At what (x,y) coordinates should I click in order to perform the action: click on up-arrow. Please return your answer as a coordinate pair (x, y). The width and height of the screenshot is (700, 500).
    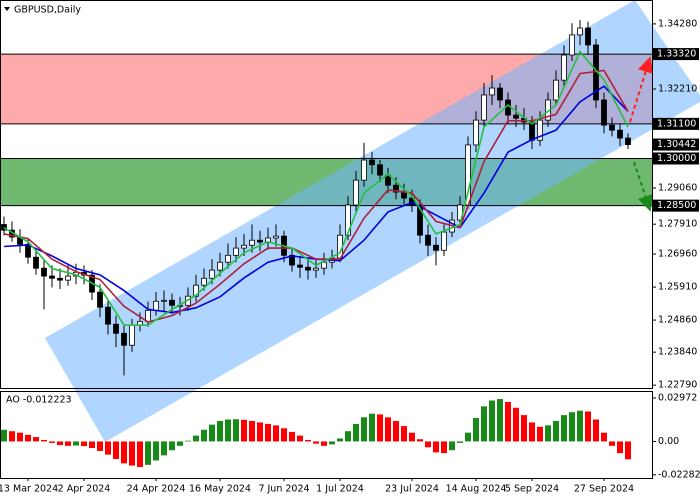
    Looking at the image, I should click on (641, 89).